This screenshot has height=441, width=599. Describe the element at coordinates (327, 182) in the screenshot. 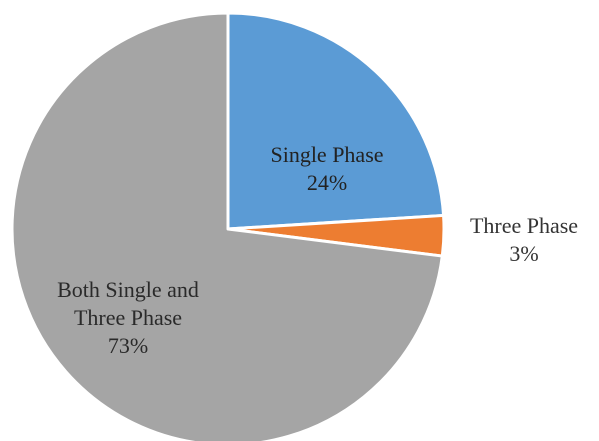

I see `data-label-percent: 24%` at that location.